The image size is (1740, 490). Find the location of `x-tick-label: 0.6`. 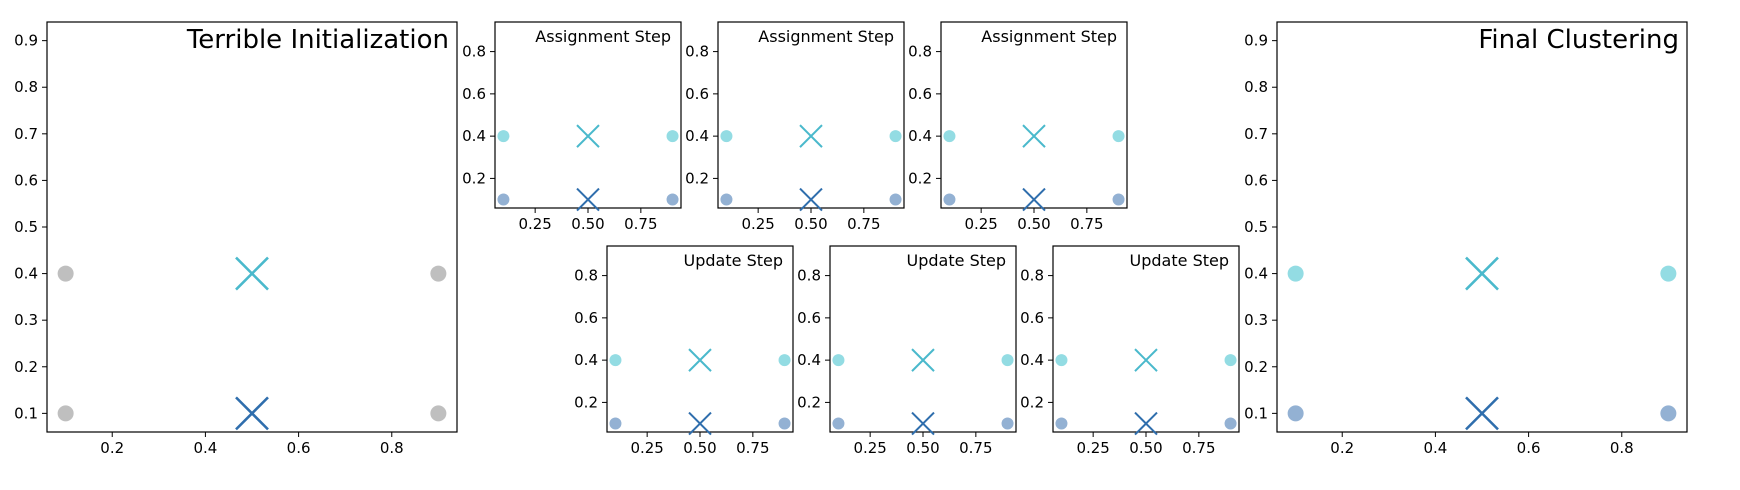

x-tick-label: 0.6 is located at coordinates (1529, 448).